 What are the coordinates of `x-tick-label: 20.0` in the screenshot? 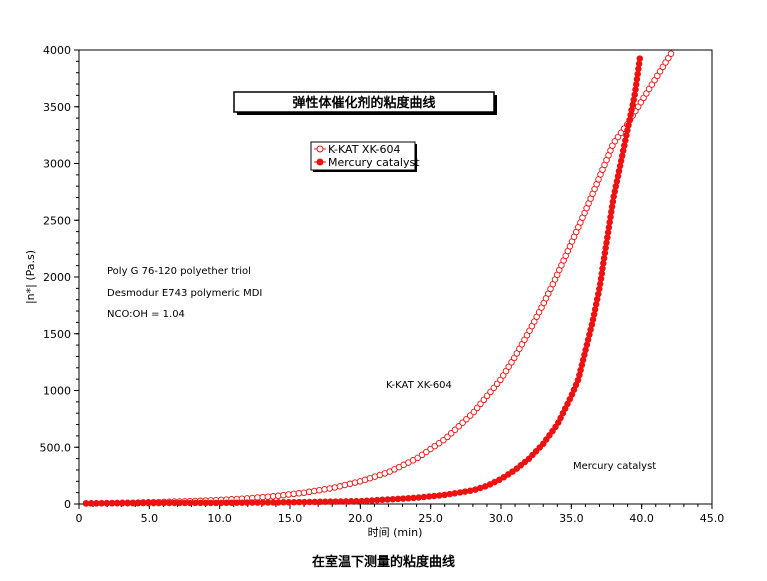 It's located at (360, 518).